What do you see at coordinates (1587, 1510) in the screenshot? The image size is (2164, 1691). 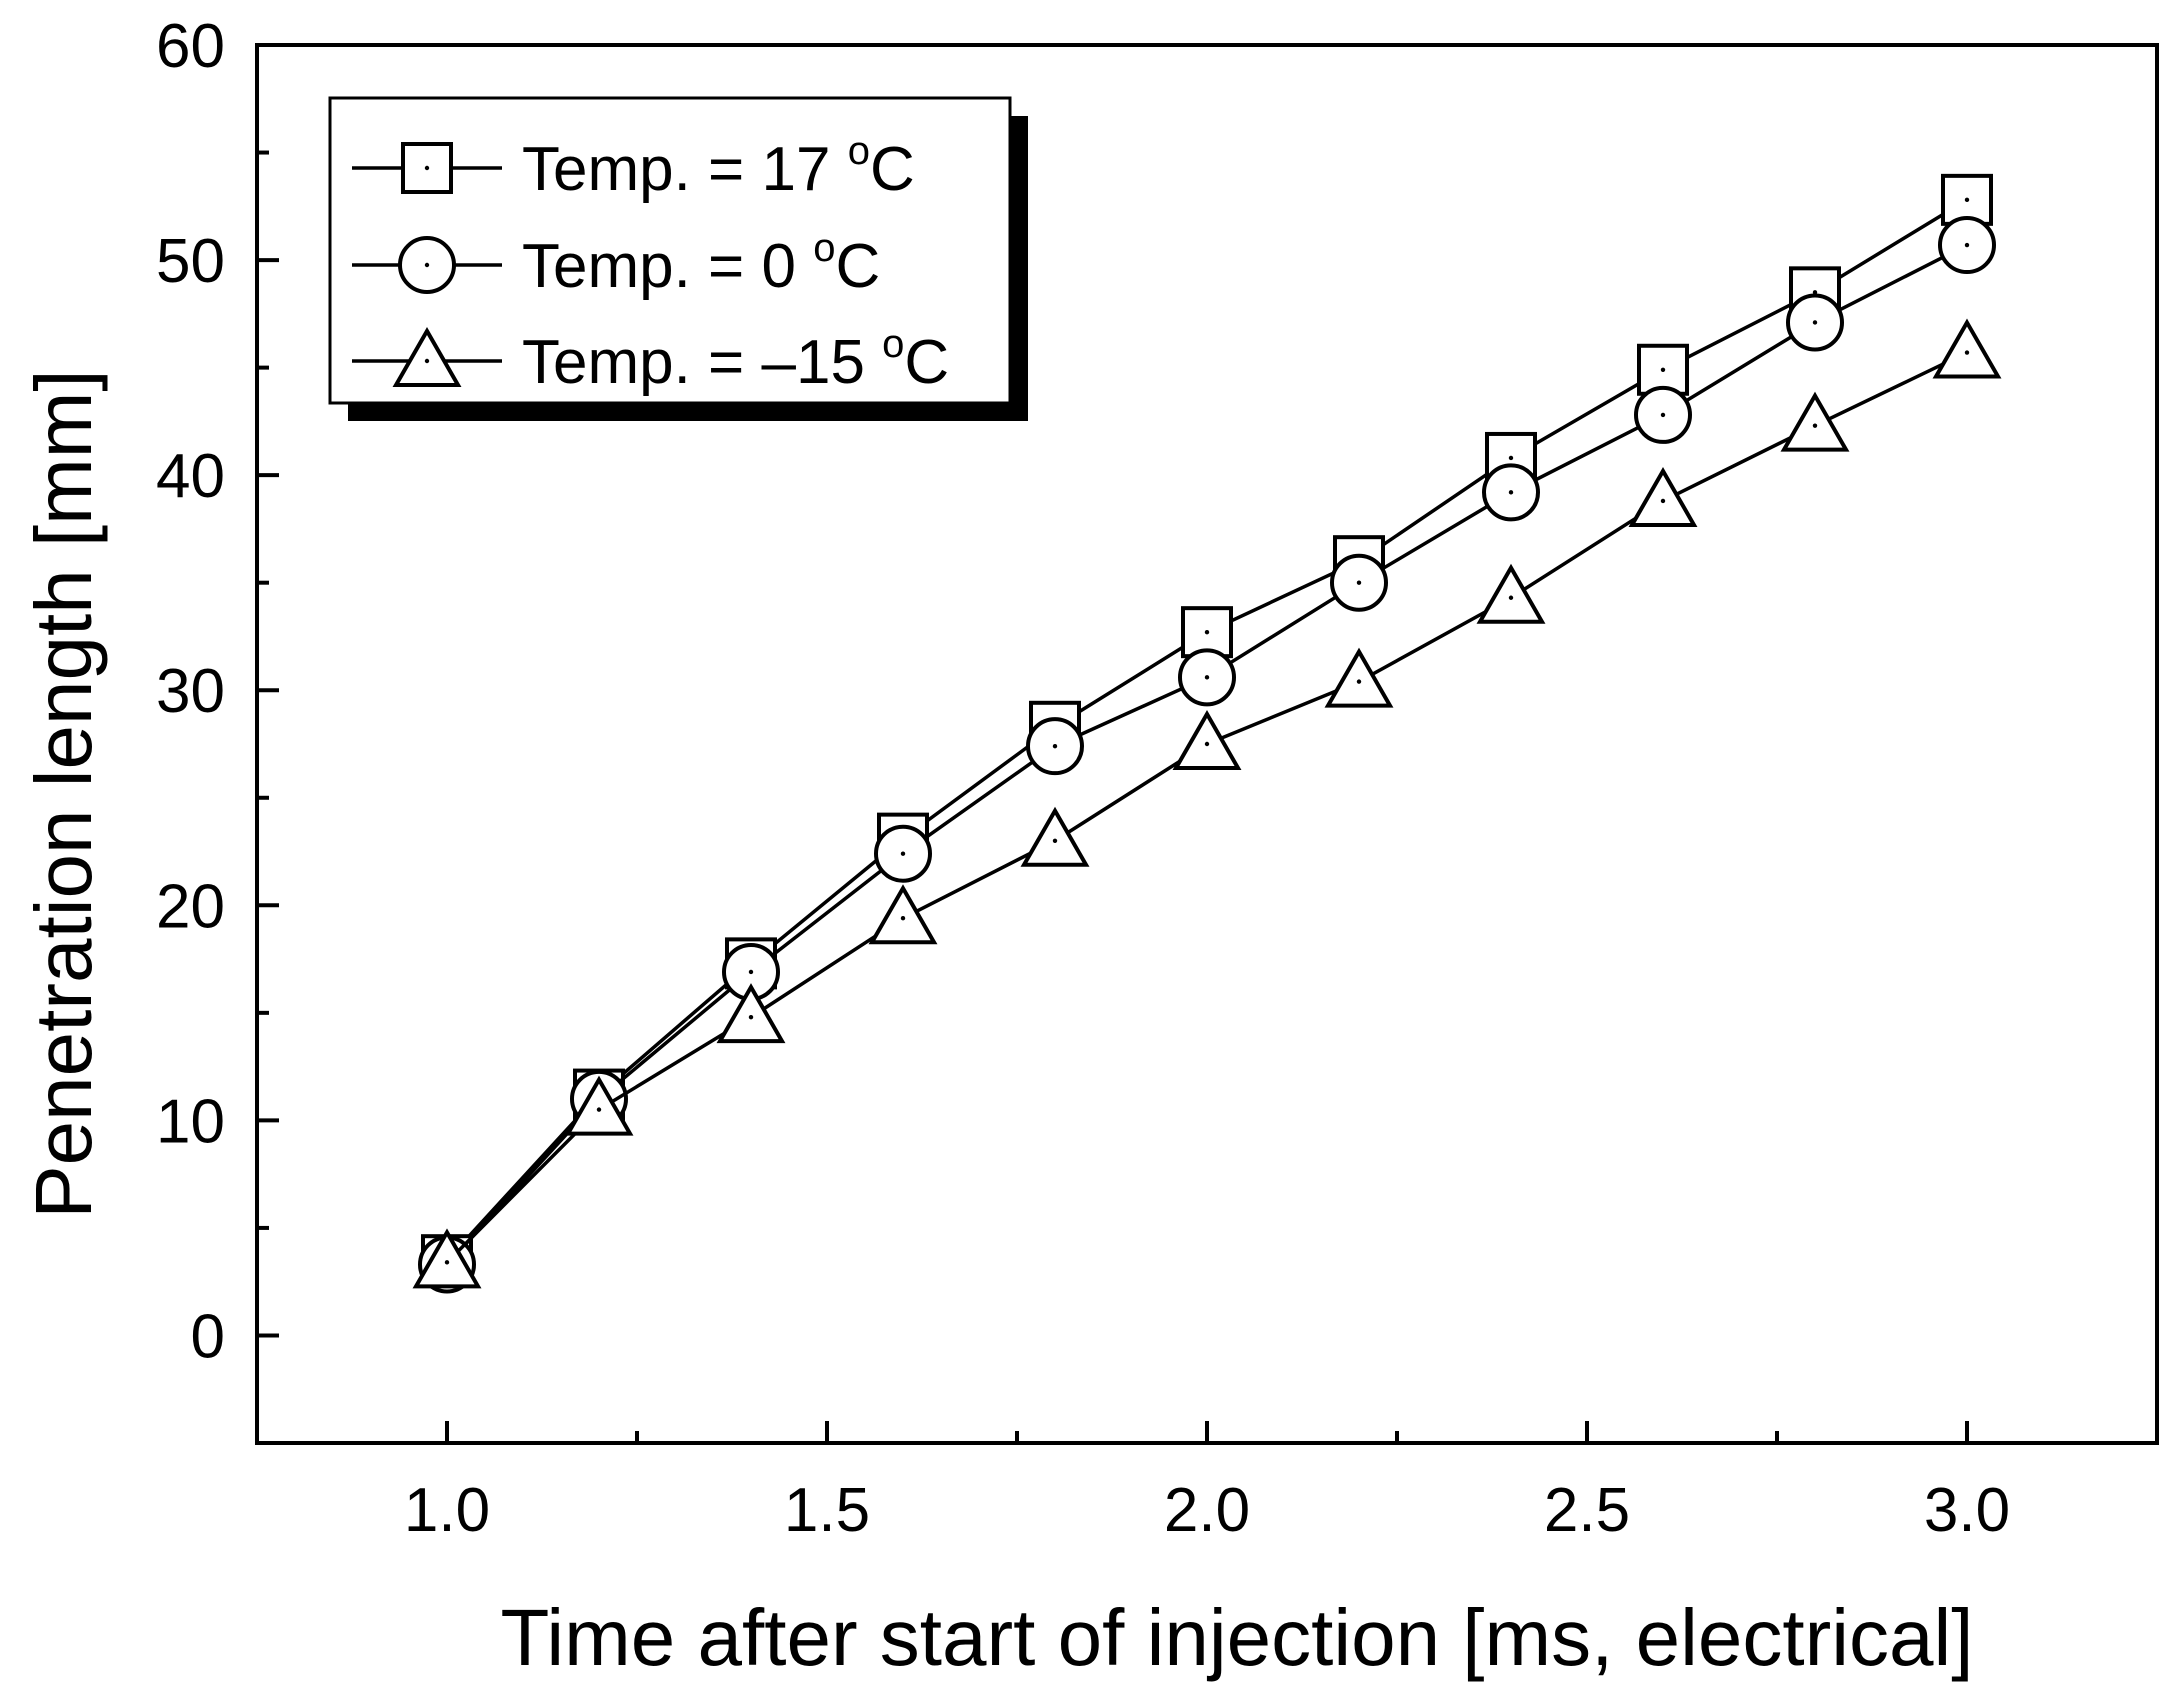 I see `x-tick-label: 2.5` at bounding box center [1587, 1510].